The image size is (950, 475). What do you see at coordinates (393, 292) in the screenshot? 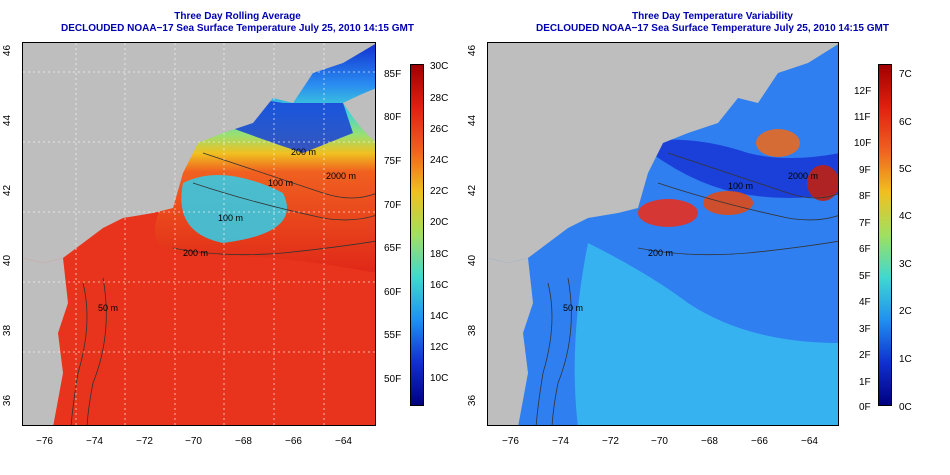
I see `colorbar-f-label: 60F` at bounding box center [393, 292].